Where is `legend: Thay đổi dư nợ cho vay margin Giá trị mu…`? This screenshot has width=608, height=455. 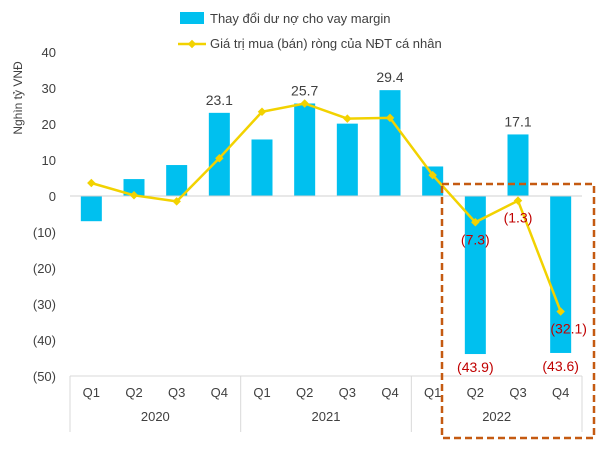
legend: Thay đổi dư nợ cho vay margin Giá trị mu… is located at coordinates (310, 31).